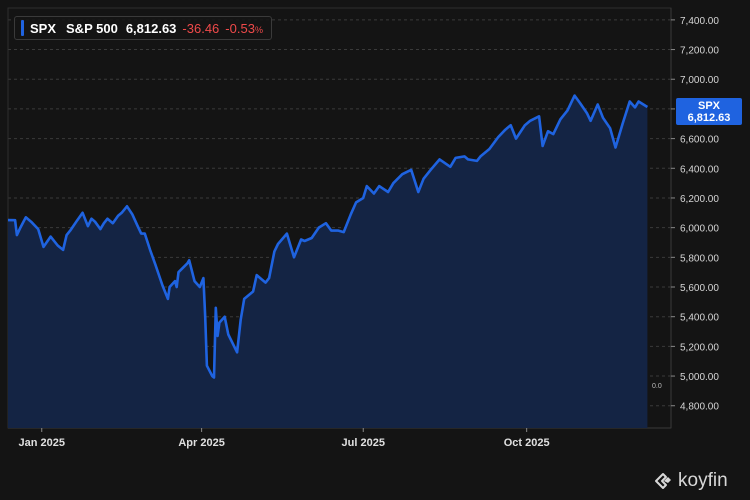 This screenshot has width=750, height=500. I want to click on y-tick-label: 6,000.00, so click(699, 229).